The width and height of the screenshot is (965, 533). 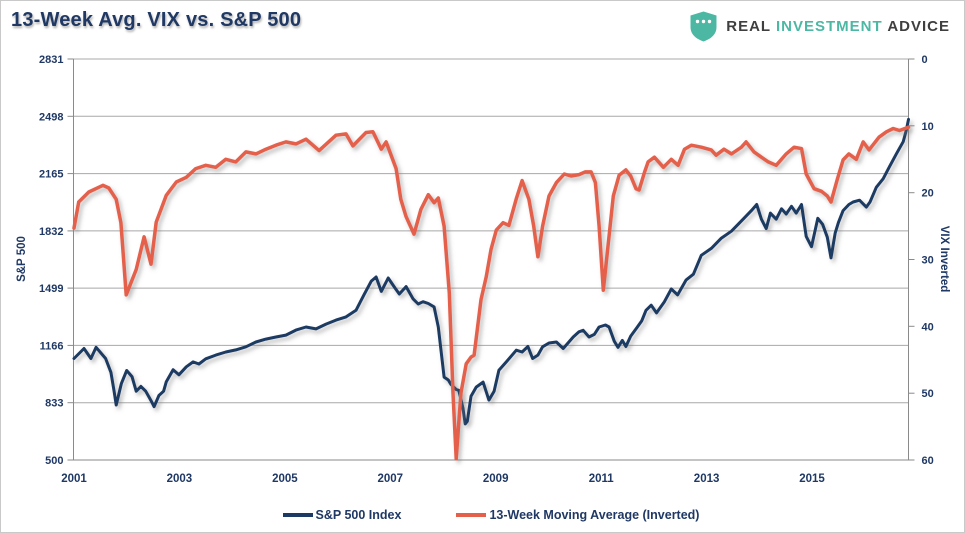 What do you see at coordinates (74, 479) in the screenshot?
I see `svg-text: 2001` at bounding box center [74, 479].